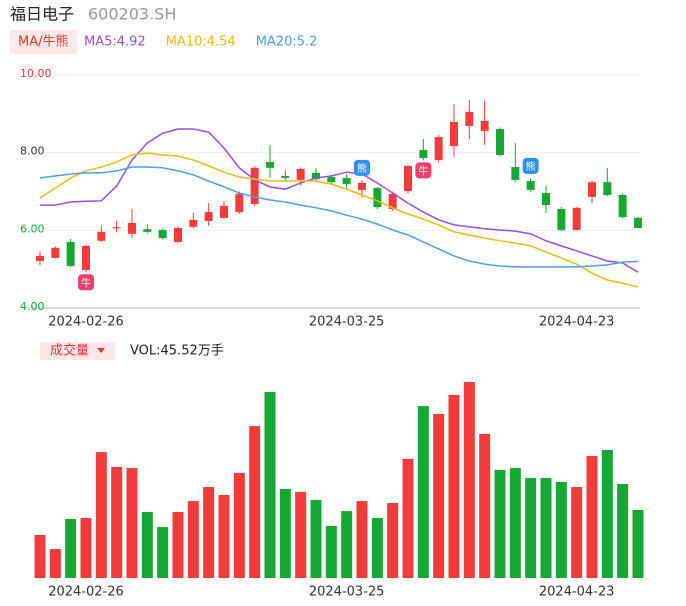 This screenshot has width=686, height=606. I want to click on volume-label: VOL:45.52万手, so click(177, 351).